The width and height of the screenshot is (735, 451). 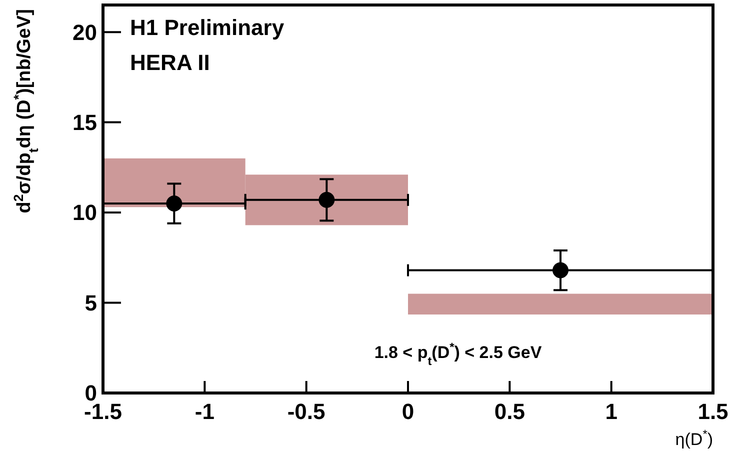 I want to click on y-tick-label: 20, so click(x=84, y=32).